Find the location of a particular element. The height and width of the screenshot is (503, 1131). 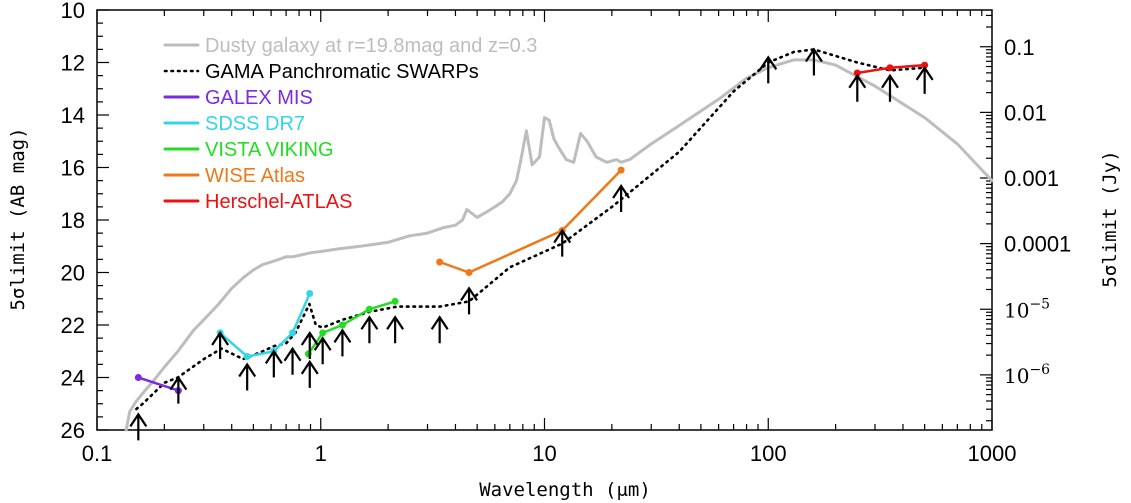

y-tick-label: 22 is located at coordinates (73, 325).